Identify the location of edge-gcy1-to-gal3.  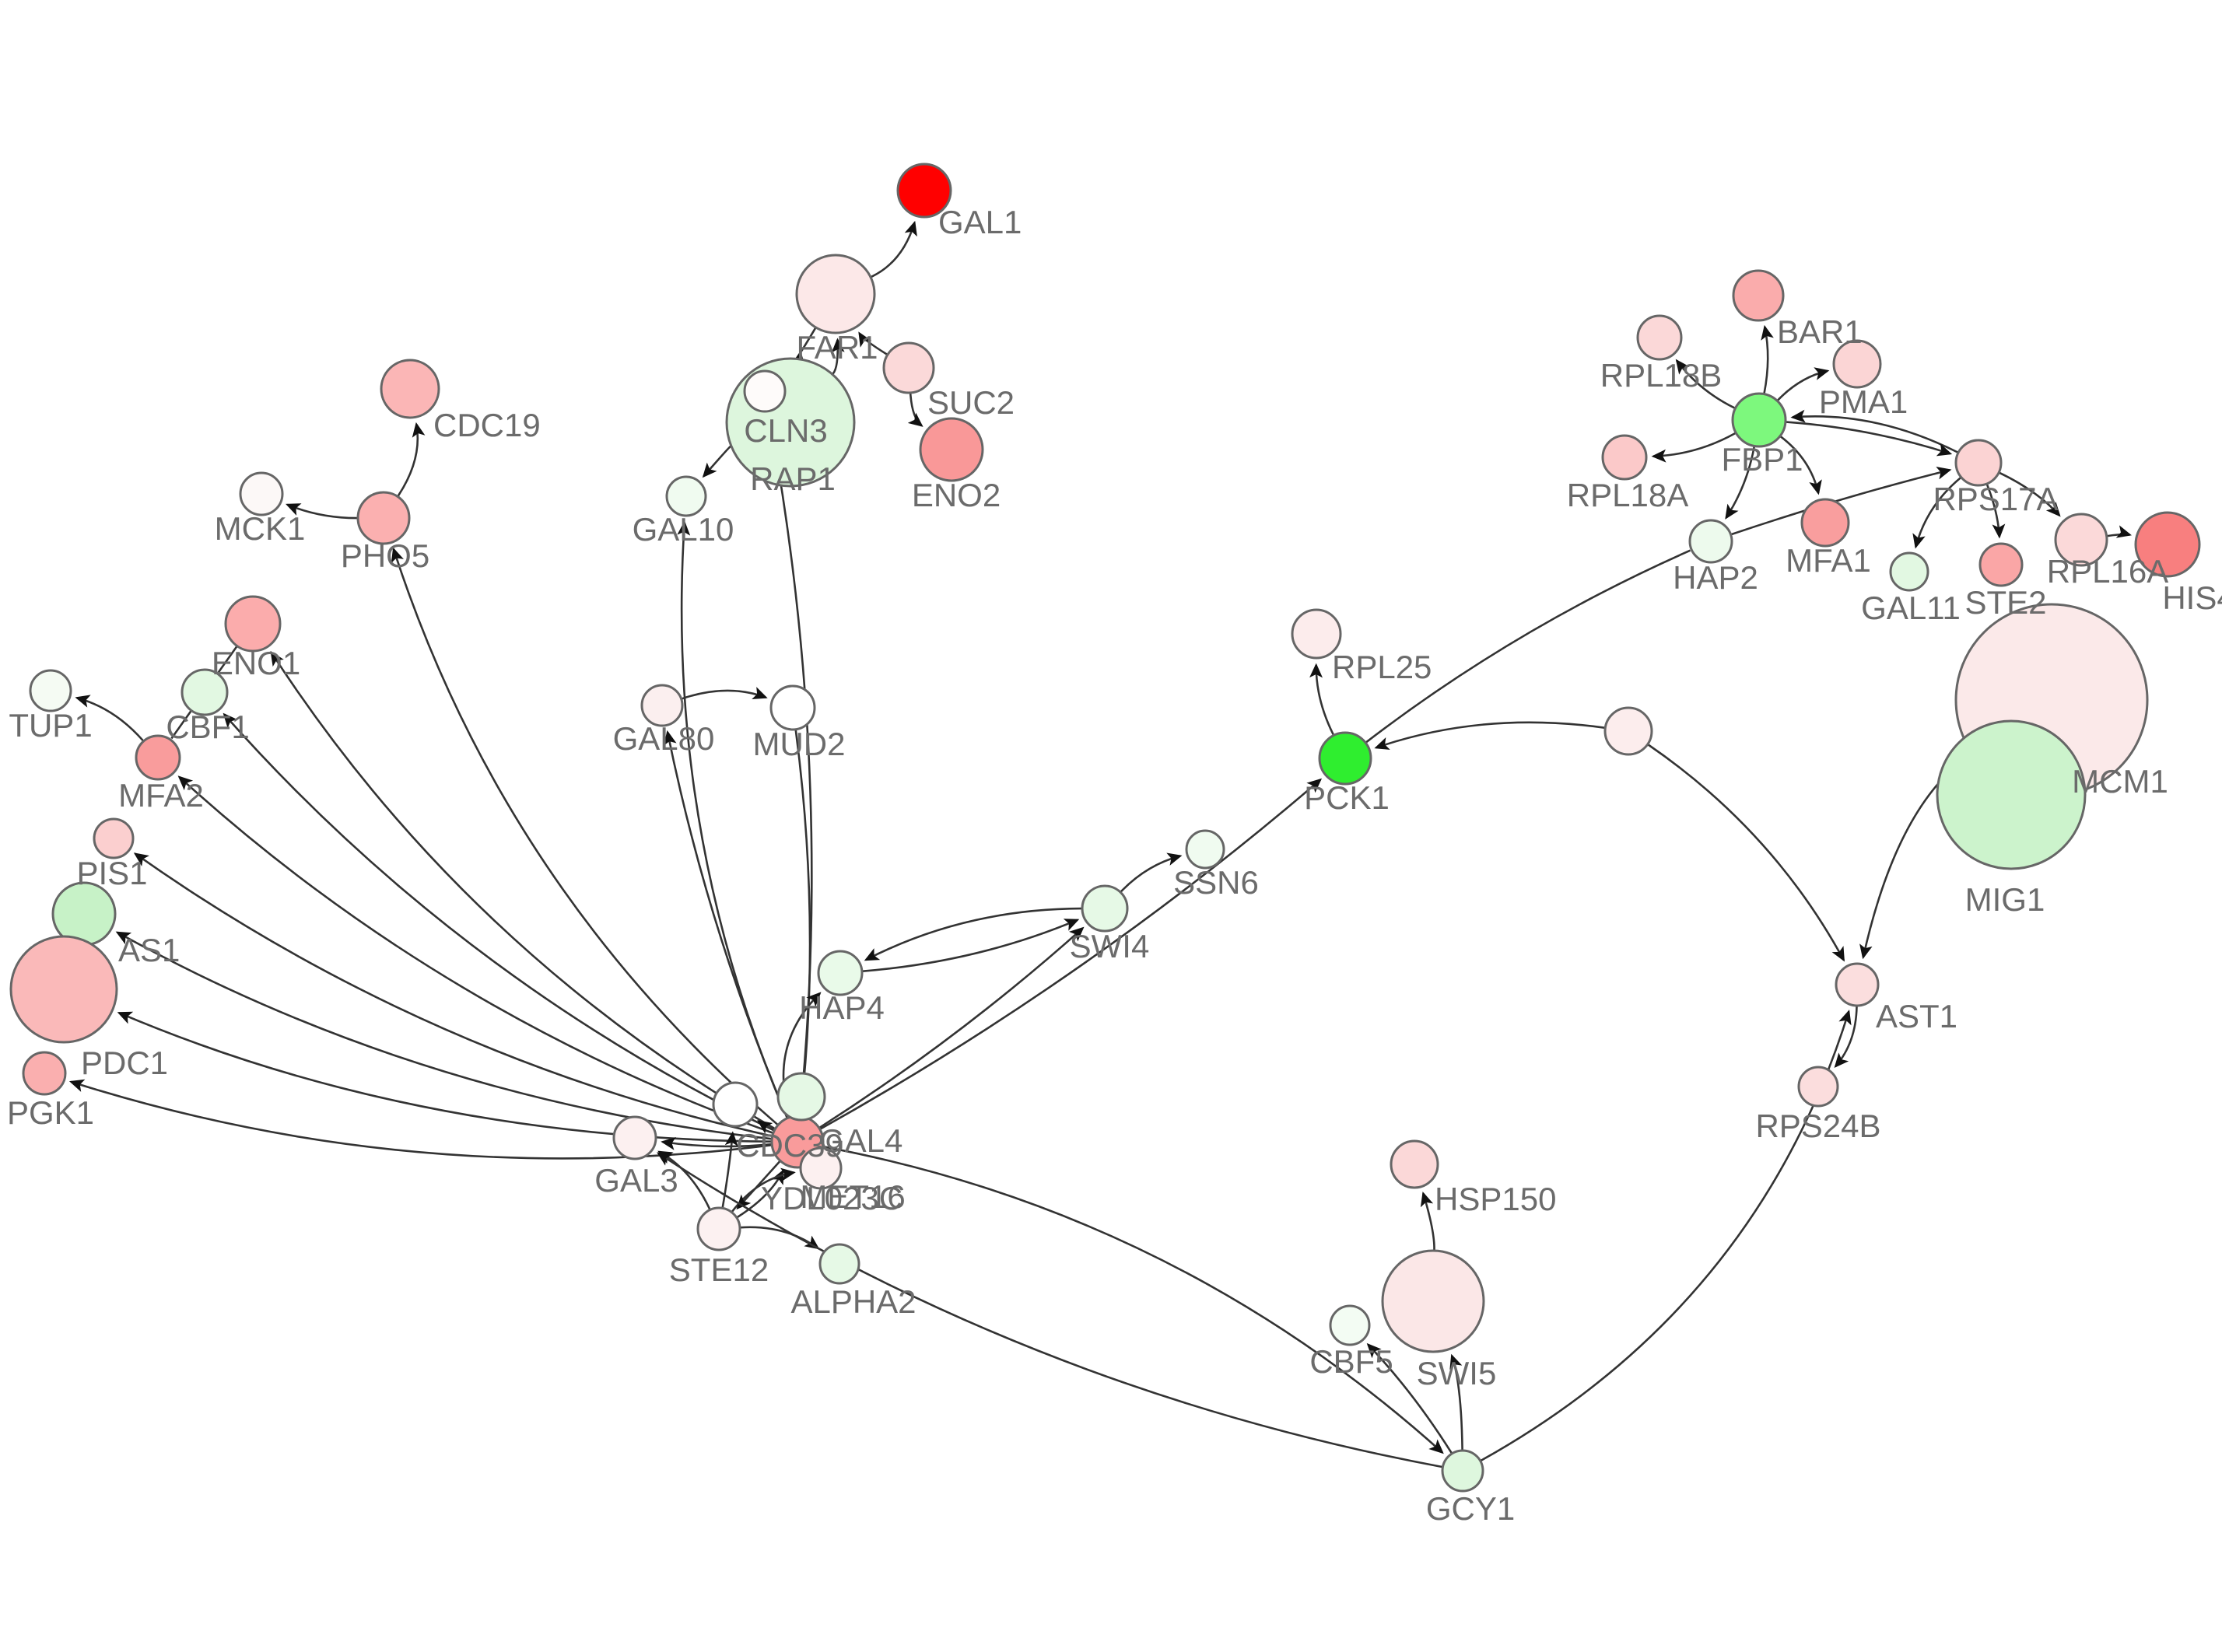
(1049, 1310).